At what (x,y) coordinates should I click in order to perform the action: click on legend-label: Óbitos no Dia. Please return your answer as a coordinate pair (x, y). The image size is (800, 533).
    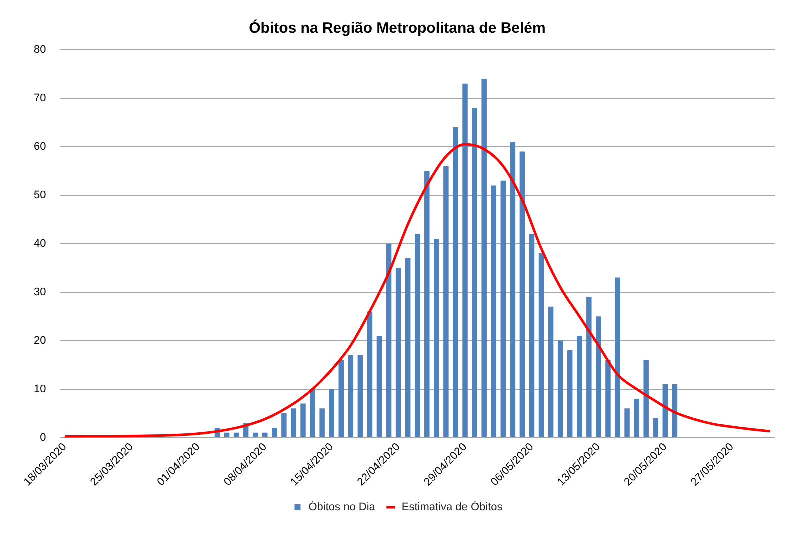
    Looking at the image, I should click on (342, 507).